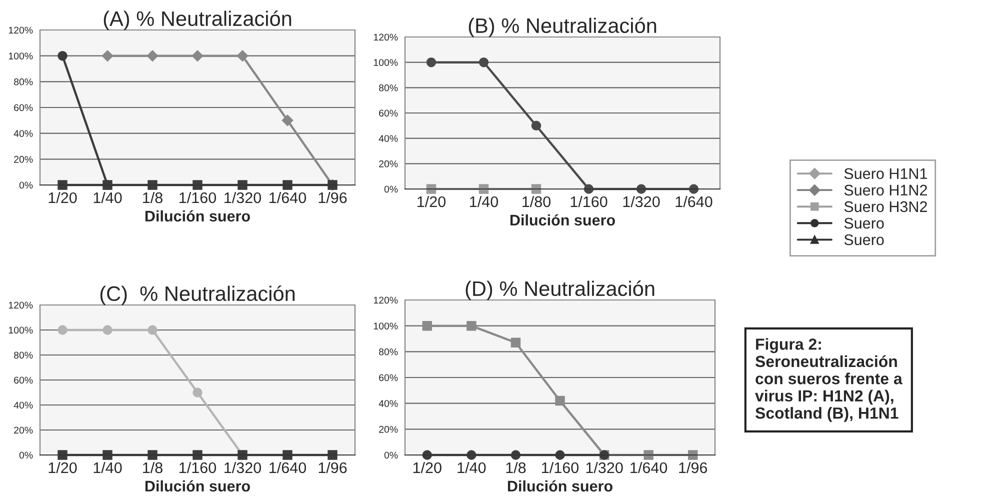 The height and width of the screenshot is (503, 983). I want to click on legend-label: Suero H3N2, so click(885, 206).